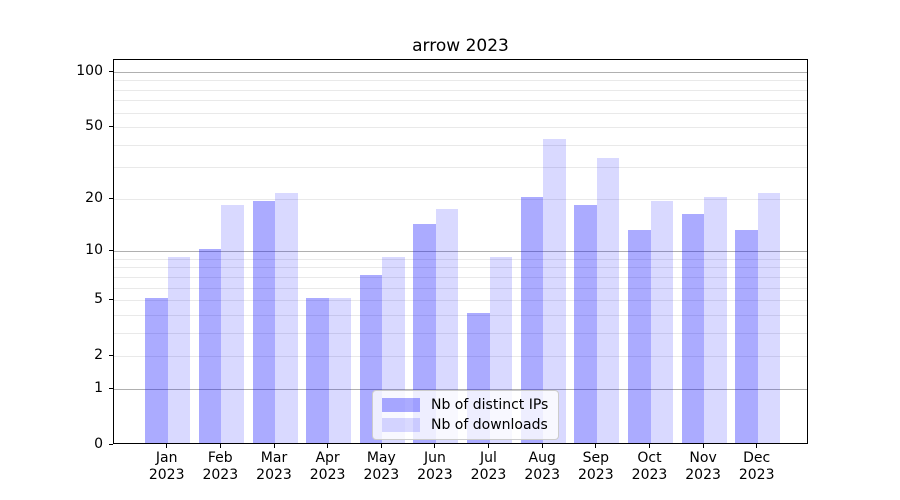 This screenshot has width=900, height=500. I want to click on x-tick-label-mar: Mar 2023, so click(274, 467).